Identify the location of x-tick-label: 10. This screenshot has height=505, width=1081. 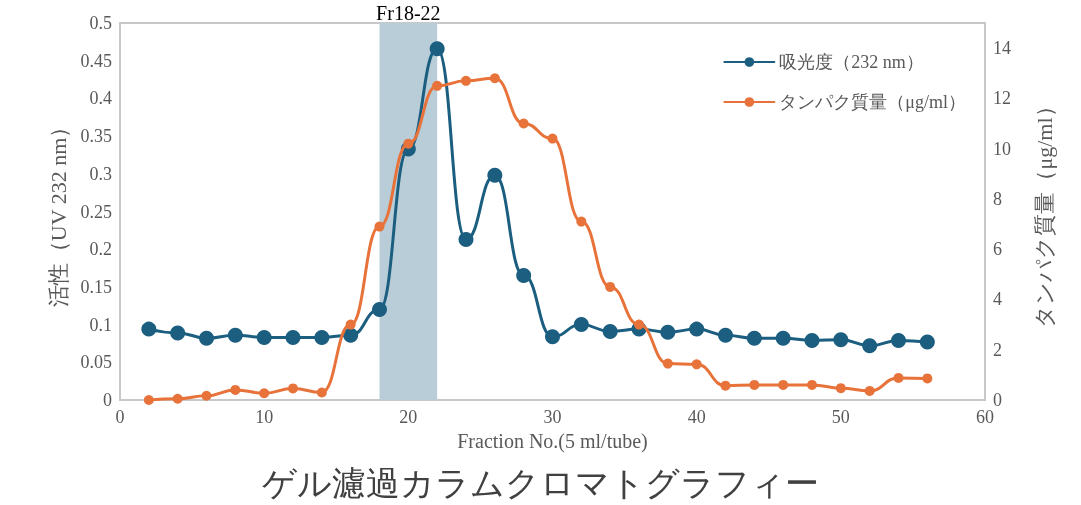
(264, 417).